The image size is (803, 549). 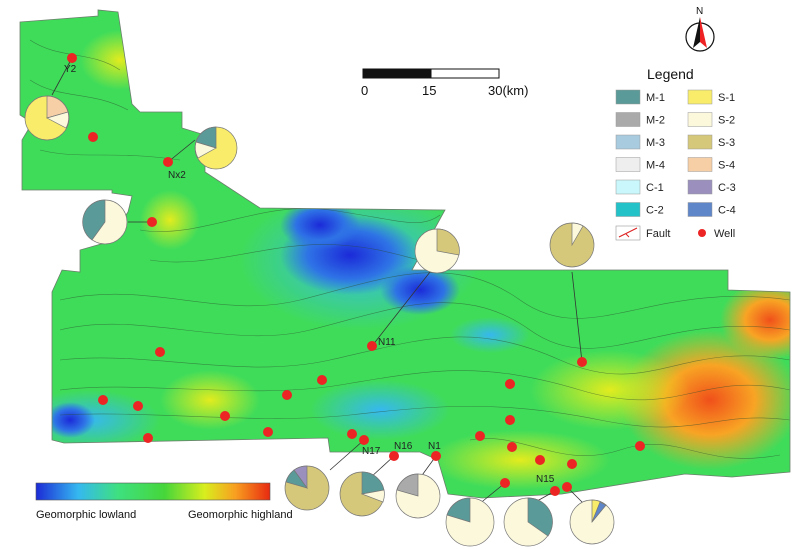 I want to click on legend-code: S-1, so click(x=726, y=98).